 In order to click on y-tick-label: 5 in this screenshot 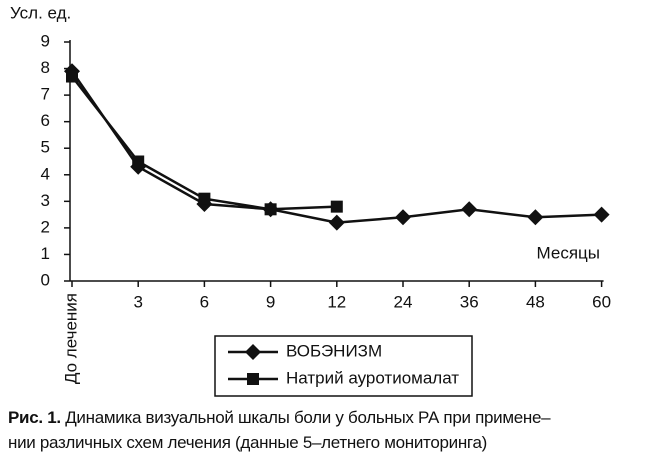, I will do `click(45, 147)`.